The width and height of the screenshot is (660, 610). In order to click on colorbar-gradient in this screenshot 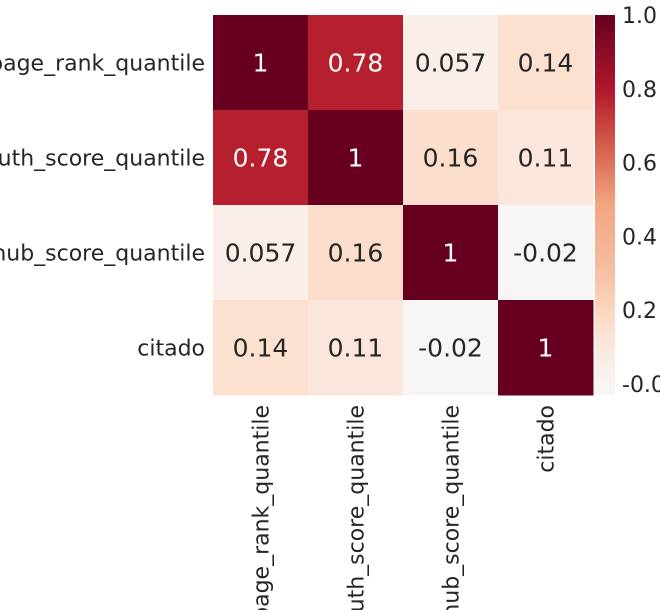, I will do `click(605, 205)`.